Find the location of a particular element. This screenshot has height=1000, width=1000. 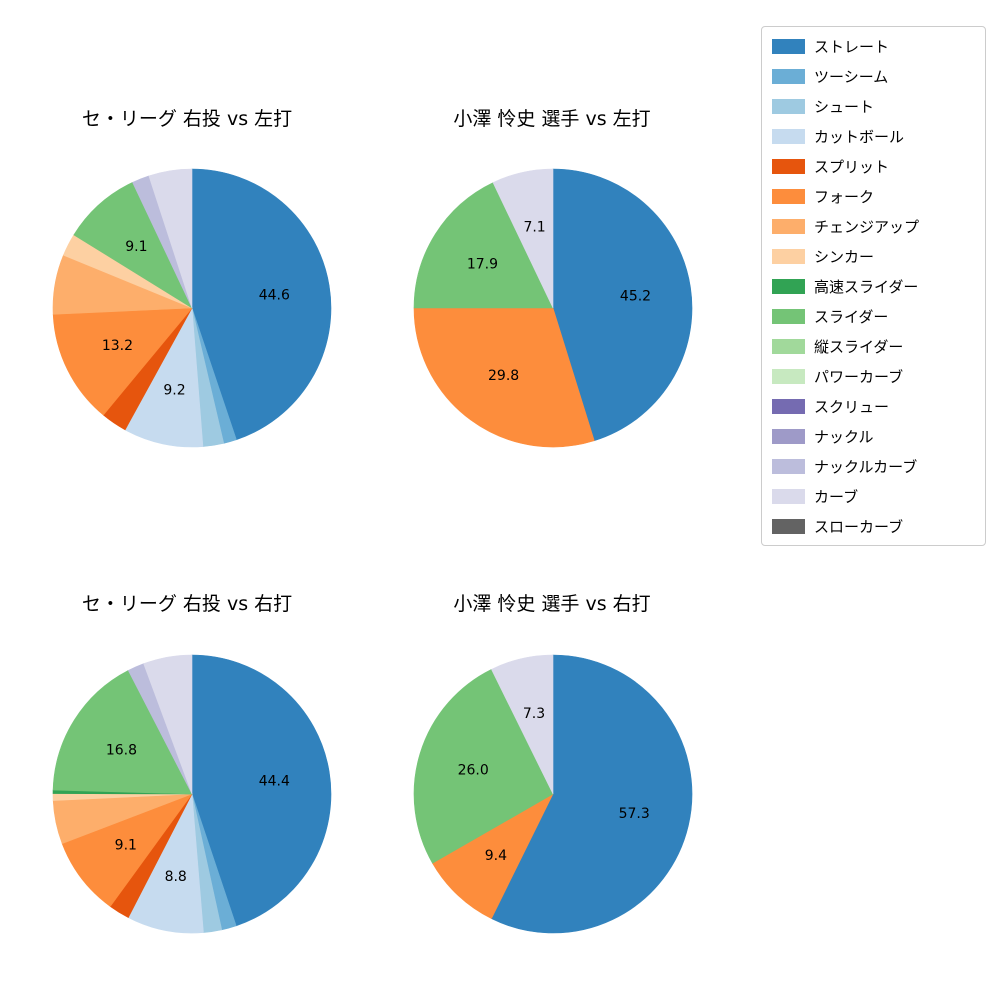

chart-title-ce-league-vs-left: セ・リーグ 右投 vs 左打 is located at coordinates (187, 119).